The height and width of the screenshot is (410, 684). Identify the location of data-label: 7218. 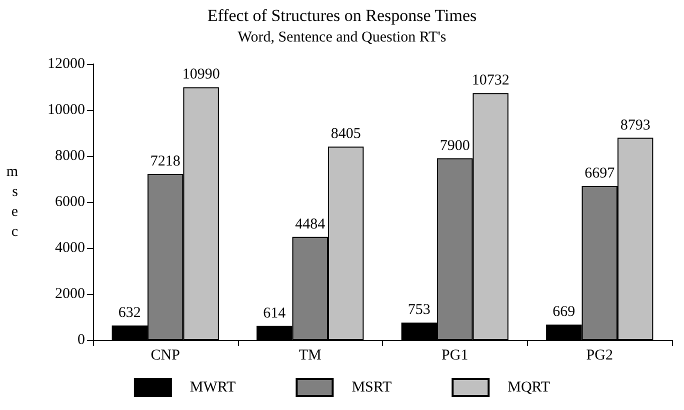
(165, 161).